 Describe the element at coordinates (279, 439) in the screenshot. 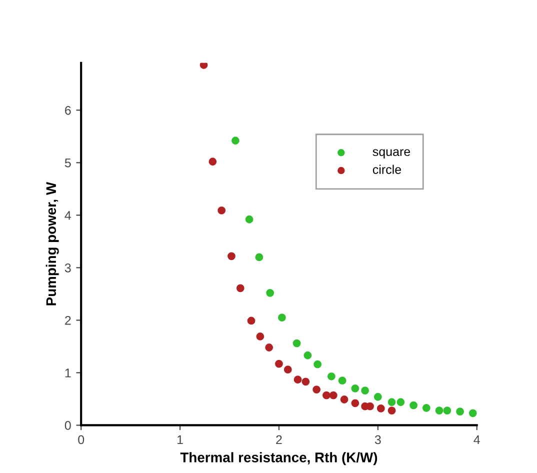

I see `x-tick-label: 2` at that location.